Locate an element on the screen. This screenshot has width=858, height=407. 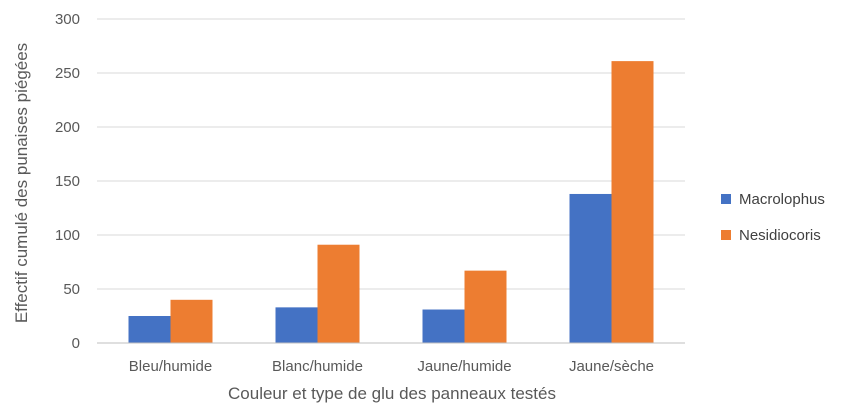
legend-swatch-macrolophus is located at coordinates (726, 199).